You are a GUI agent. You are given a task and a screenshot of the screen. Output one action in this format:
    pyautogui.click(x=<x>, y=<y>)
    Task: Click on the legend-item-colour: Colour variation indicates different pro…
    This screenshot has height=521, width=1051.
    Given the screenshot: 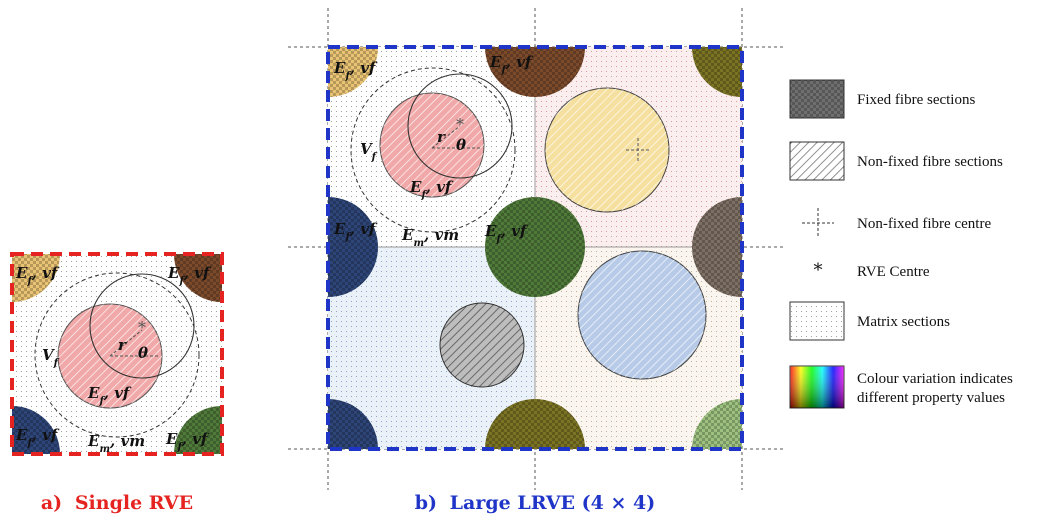 What is the action you would take?
    pyautogui.click(x=901, y=387)
    